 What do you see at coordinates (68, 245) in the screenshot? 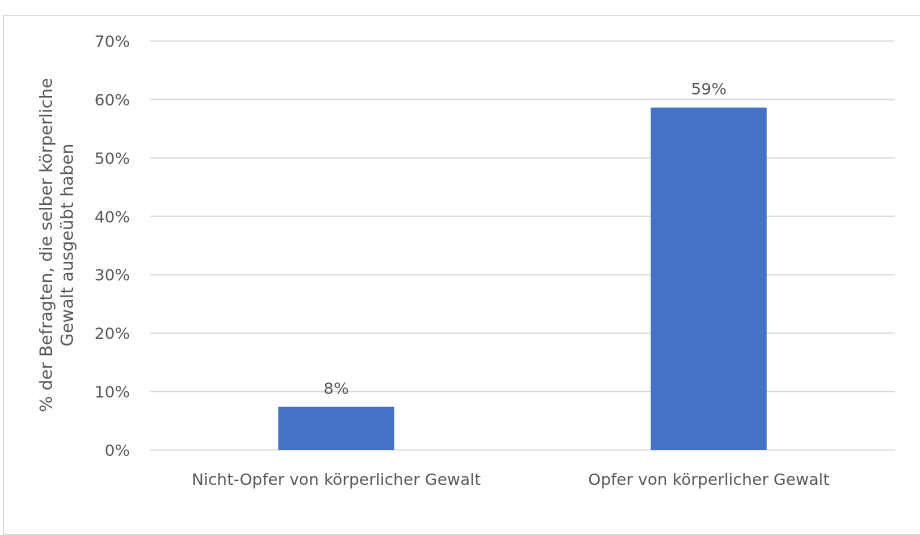
I see `y-axis-label-line-2: Gewalt ausgeübt haben` at bounding box center [68, 245].